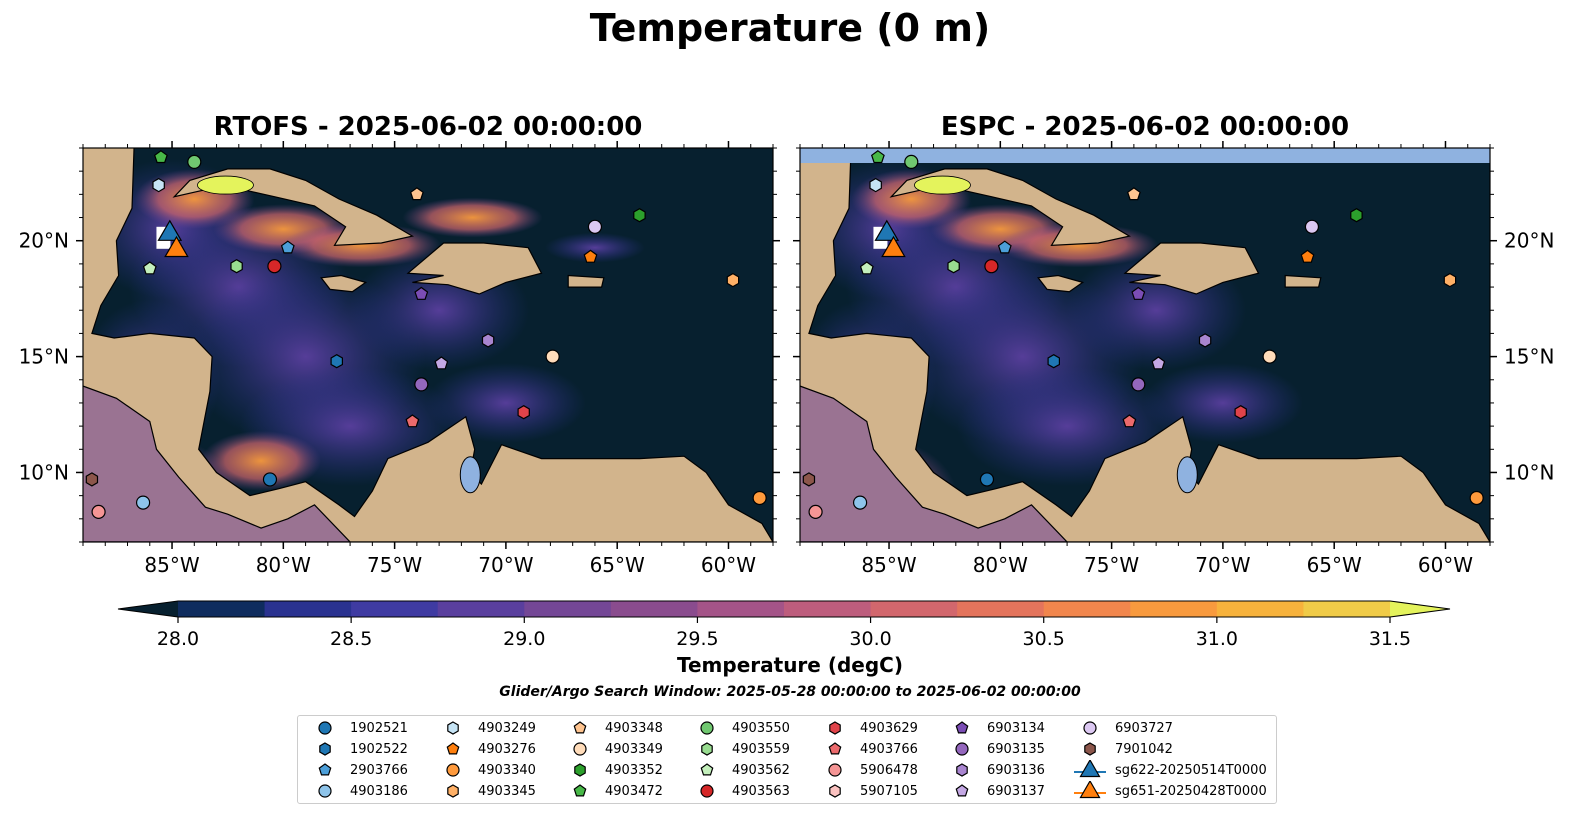 Image resolution: width=1580 pixels, height=827 pixels. I want to click on y-tick-label: 20°N, so click(44, 241).